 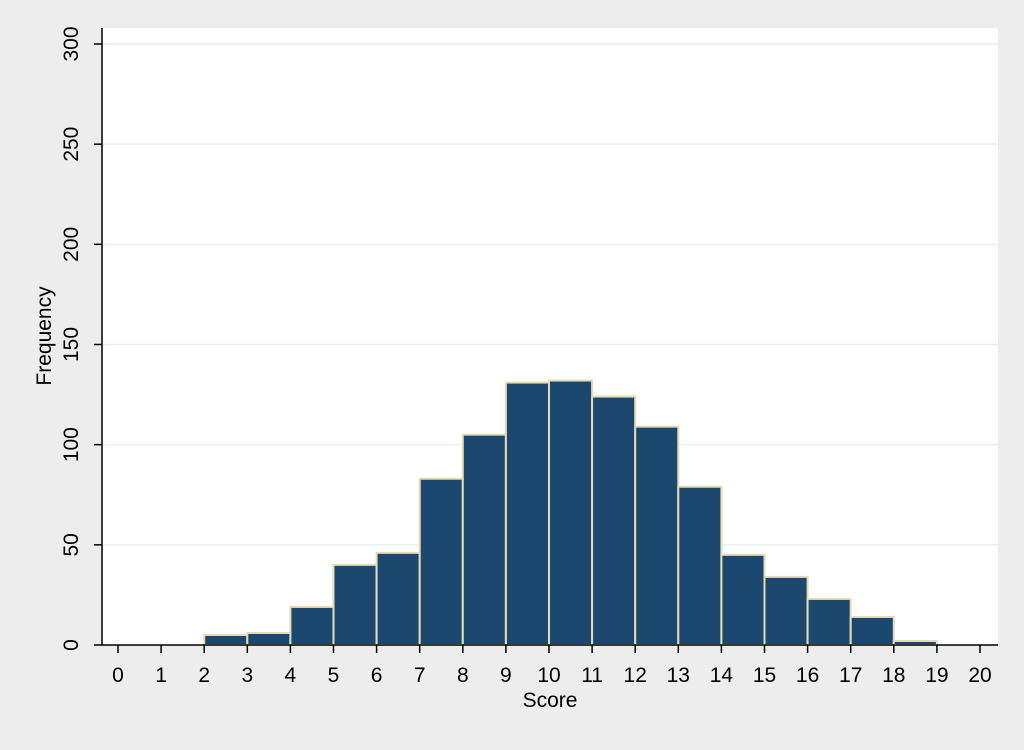 What do you see at coordinates (506, 675) in the screenshot?
I see `x-tick-label: 9` at bounding box center [506, 675].